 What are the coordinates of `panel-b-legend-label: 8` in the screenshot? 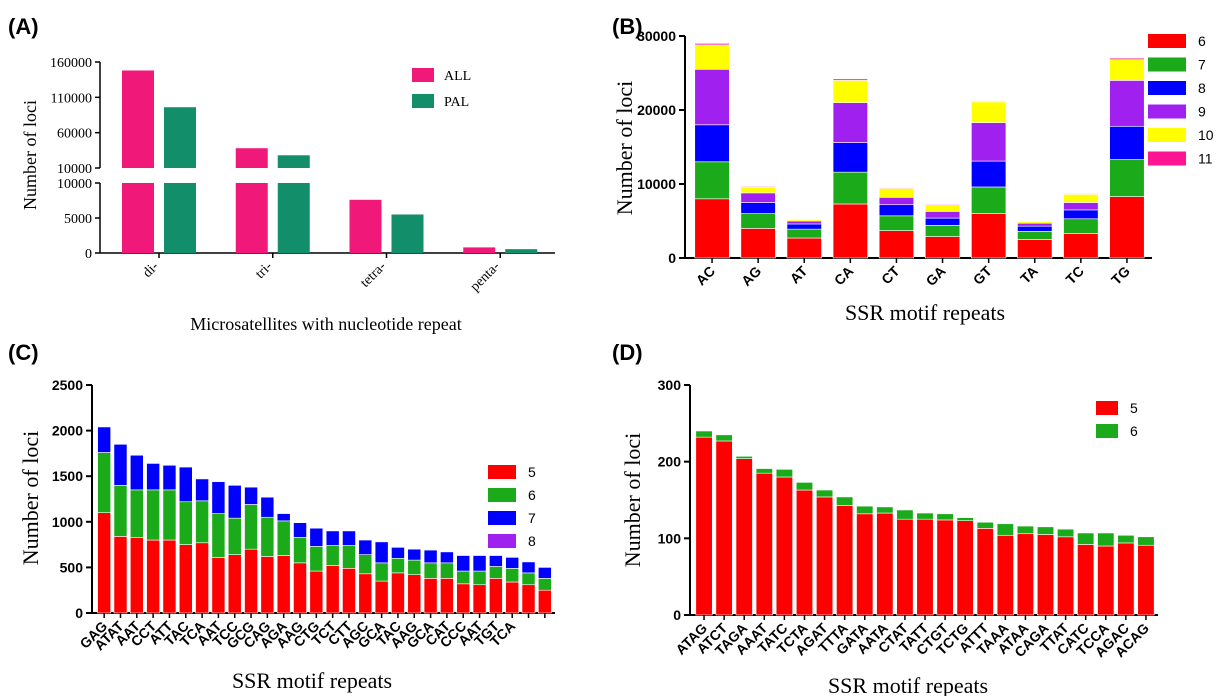 It's located at (1202, 88).